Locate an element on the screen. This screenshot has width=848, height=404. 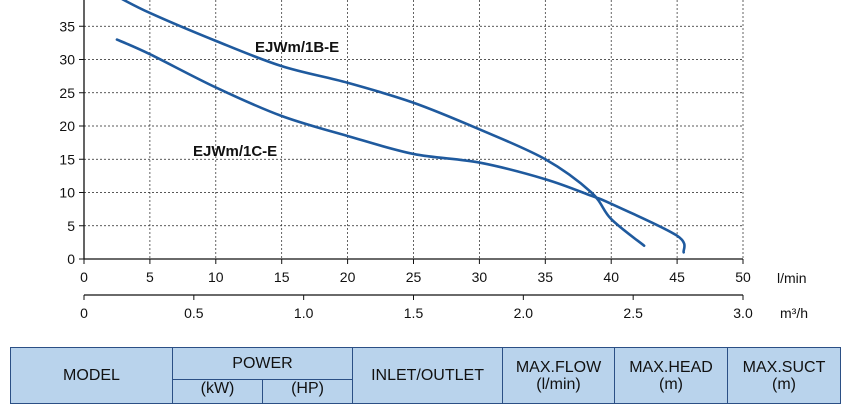
max-suct-unit: (m) is located at coordinates (784, 384).